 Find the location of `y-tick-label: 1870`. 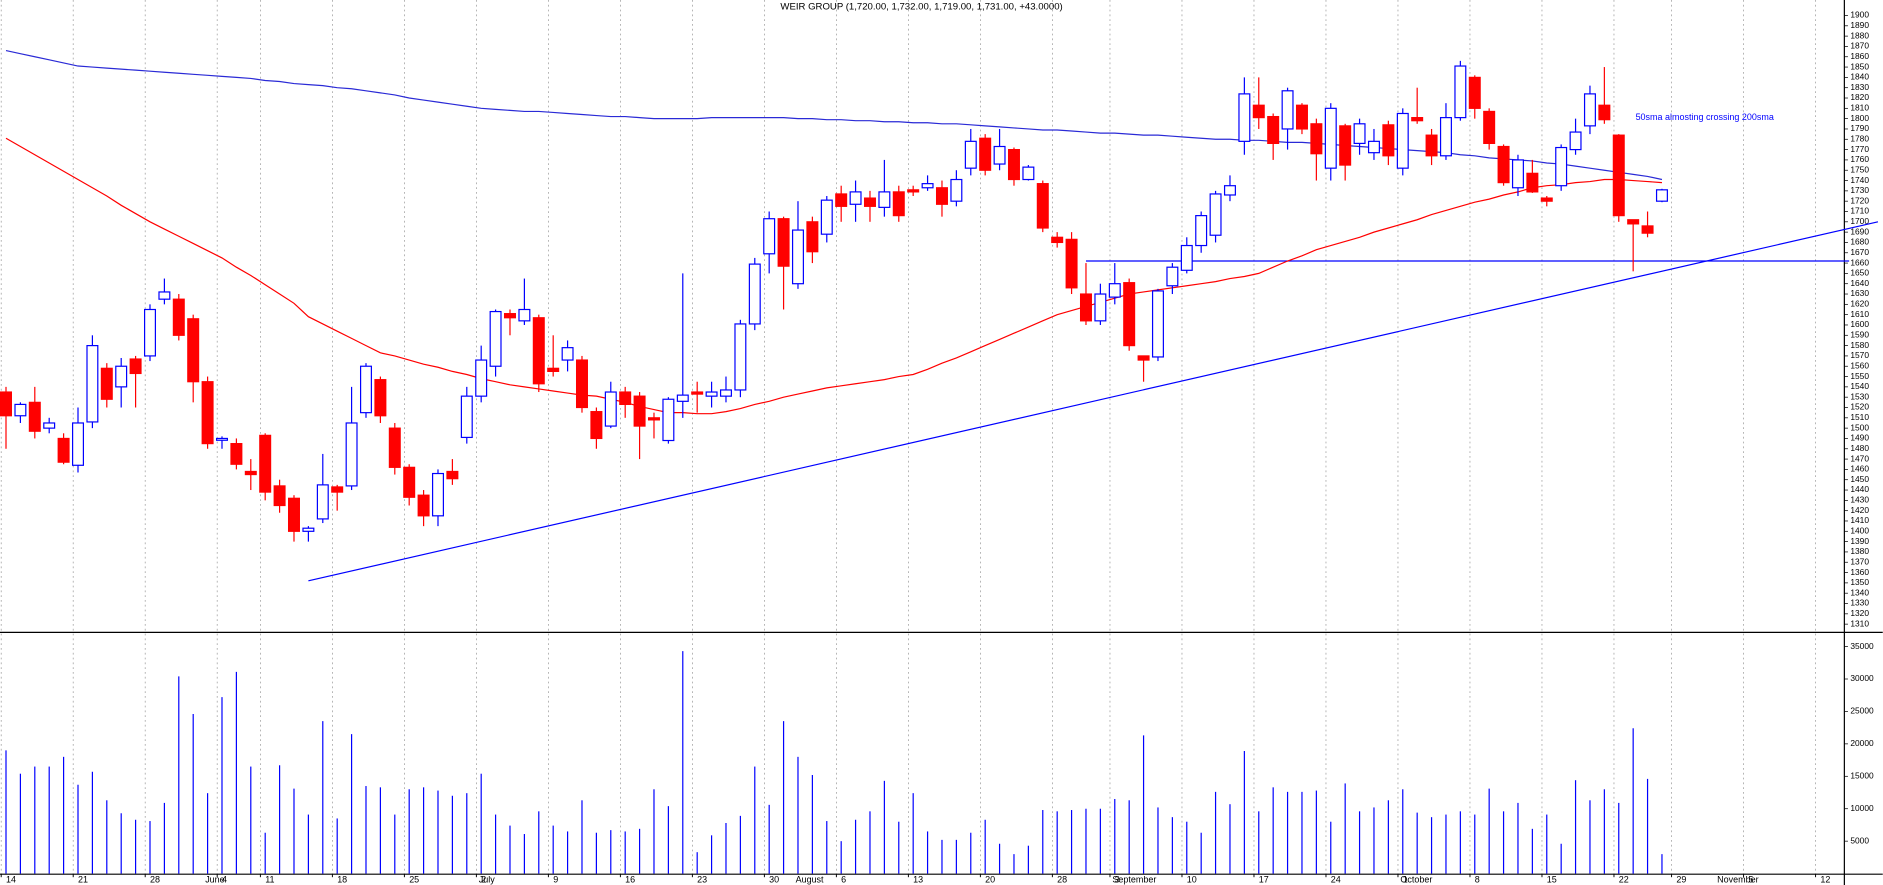

y-tick-label: 1870 is located at coordinates (1859, 46).